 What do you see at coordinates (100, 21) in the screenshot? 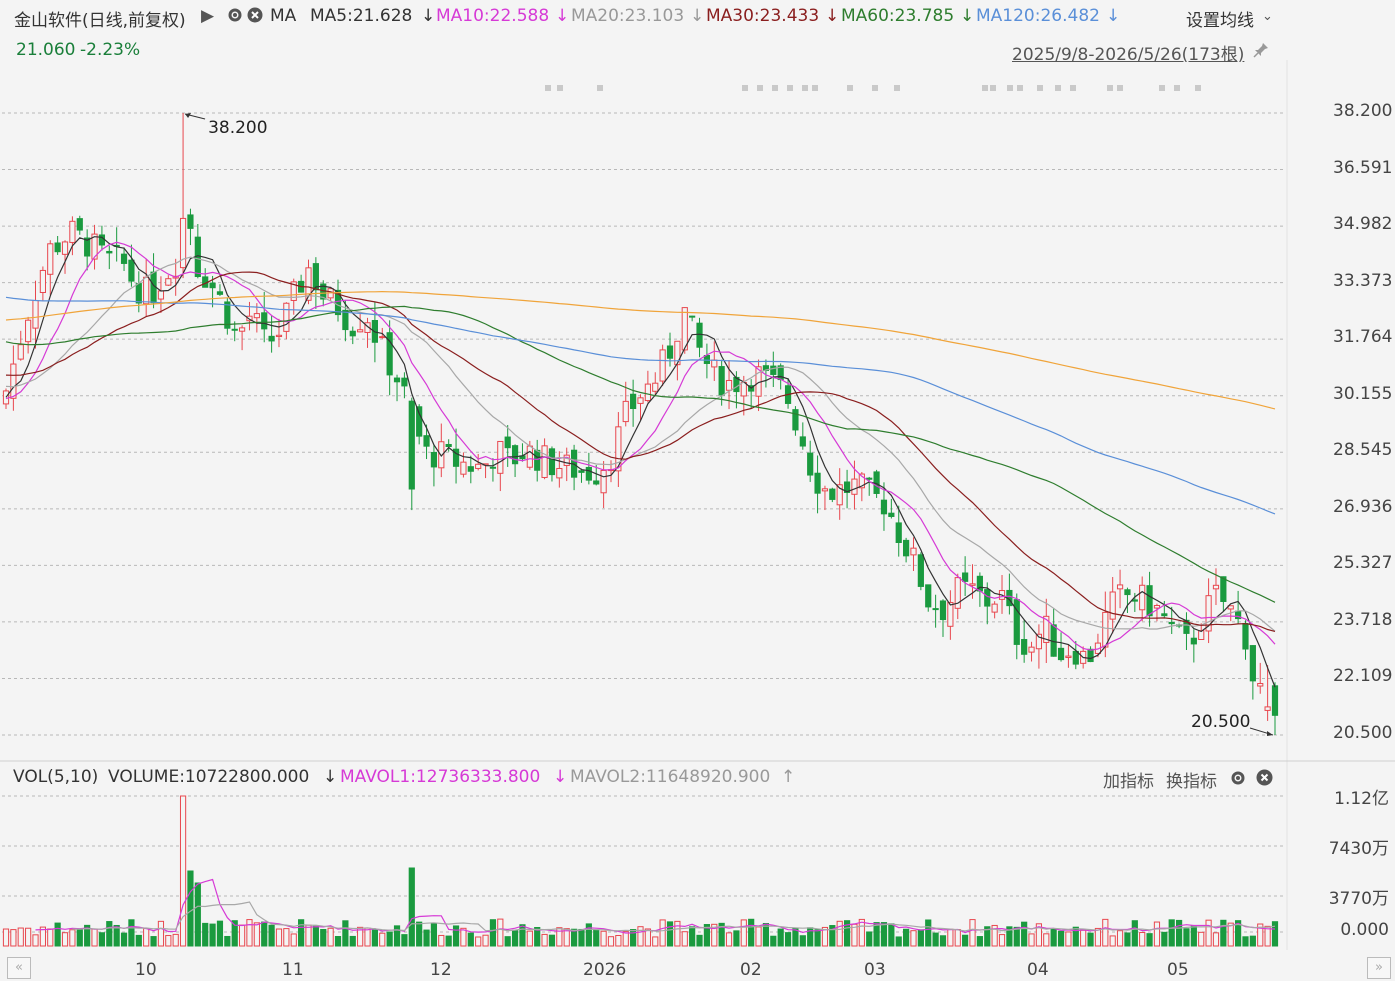
I see `stock-name: 金山软件(日线,前复权)` at bounding box center [100, 21].